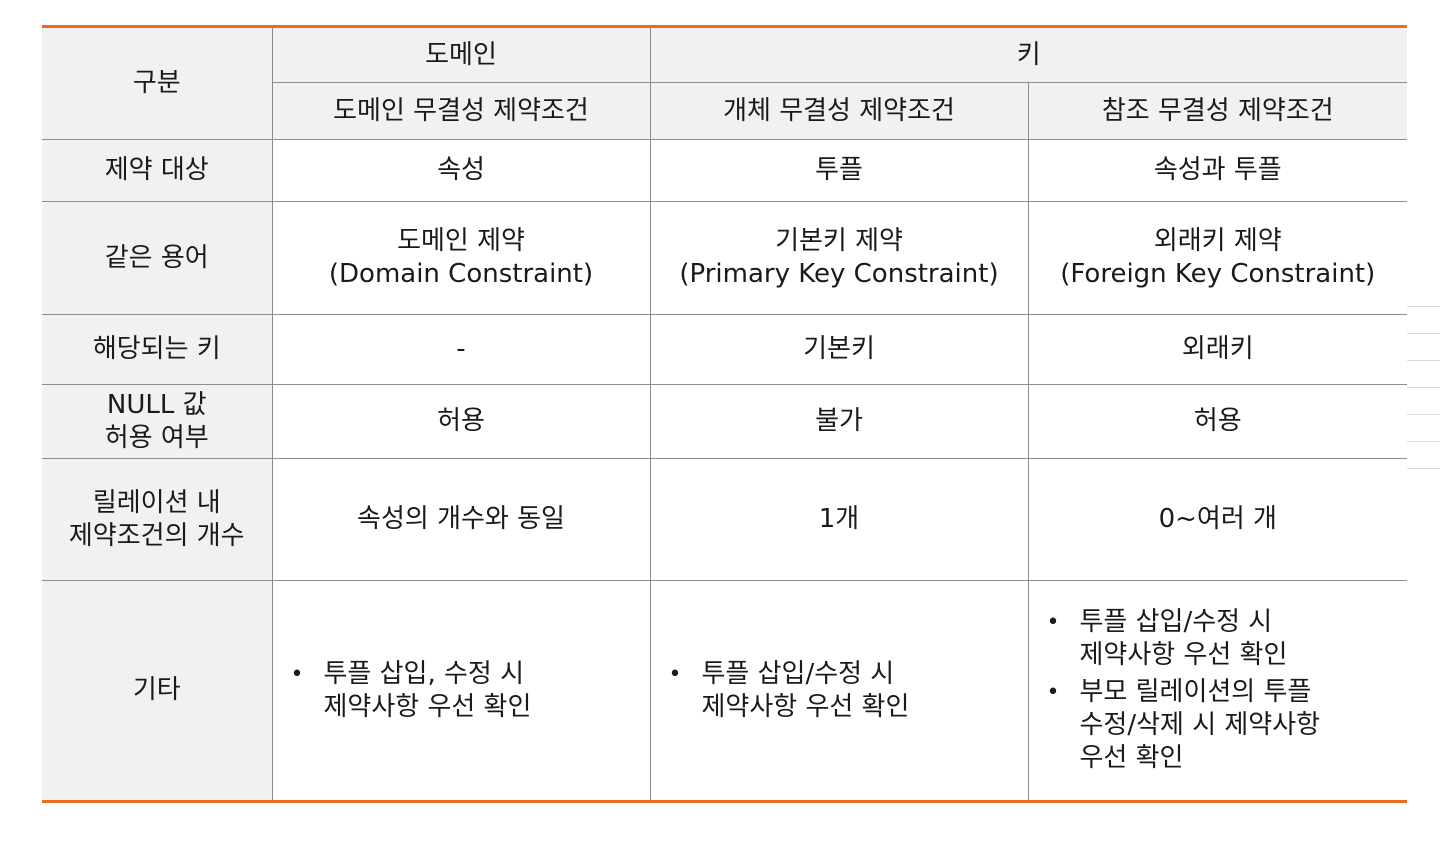 This screenshot has height=857, width=1440. Describe the element at coordinates (461, 349) in the screenshot. I see `cell-key-domain: -` at that location.